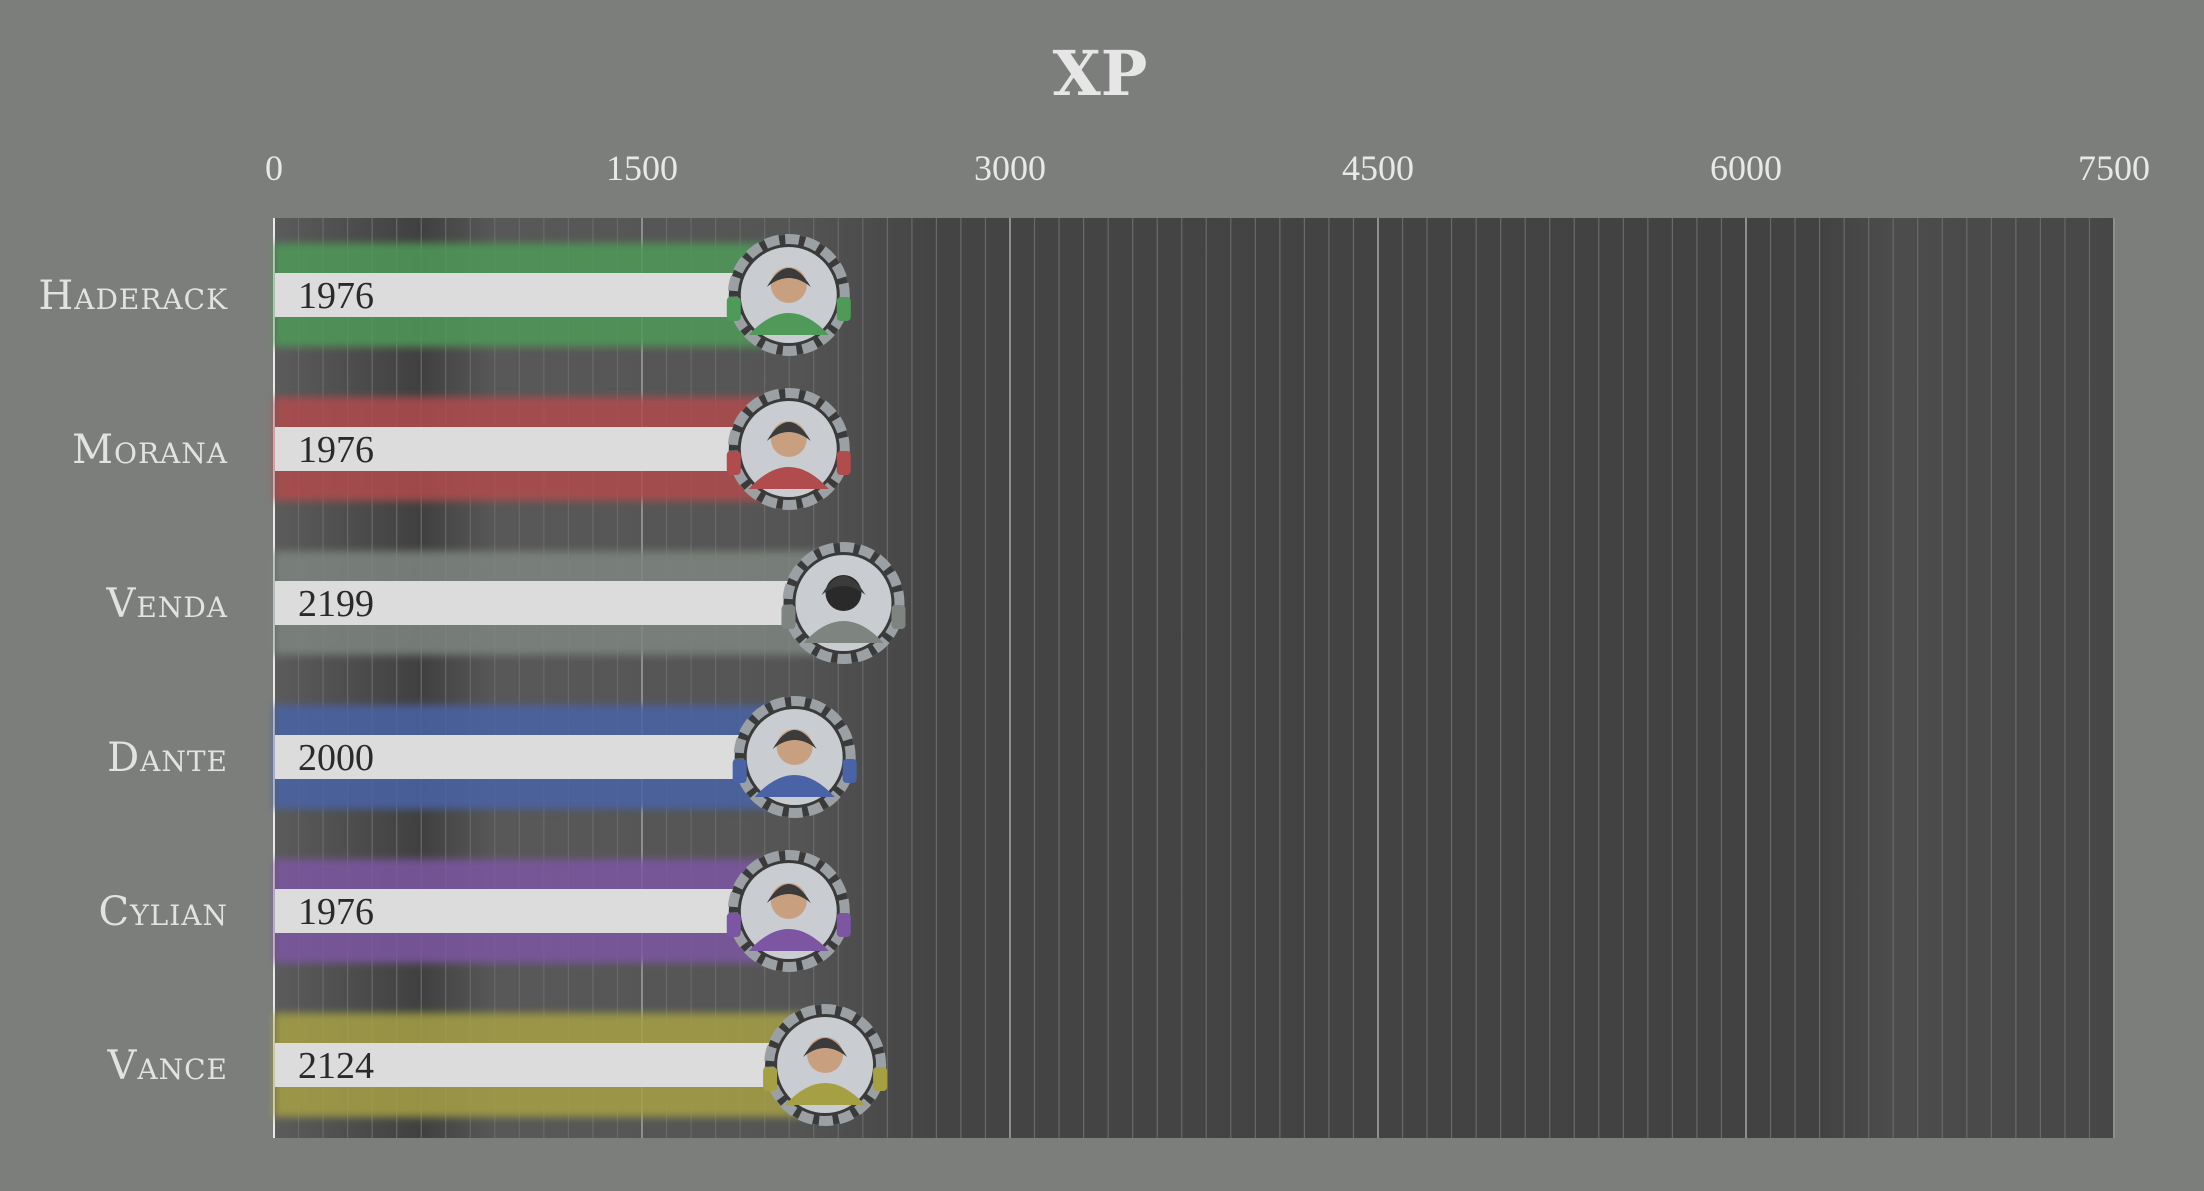 This screenshot has height=1191, width=2204. I want to click on x-tick-label: 1500, so click(642, 168).